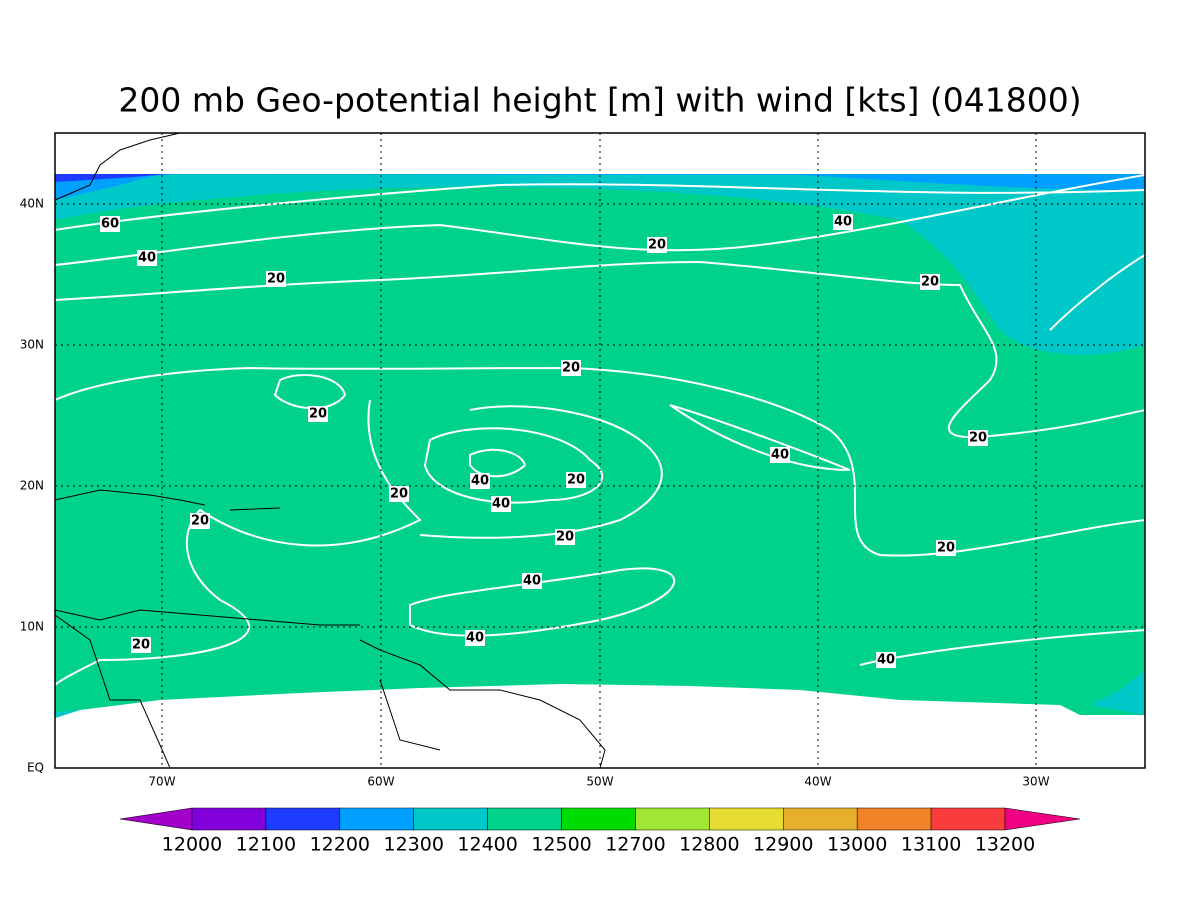 This screenshot has width=1200, height=900. Describe the element at coordinates (1005, 845) in the screenshot. I see `colorbar-label: 13200` at that location.